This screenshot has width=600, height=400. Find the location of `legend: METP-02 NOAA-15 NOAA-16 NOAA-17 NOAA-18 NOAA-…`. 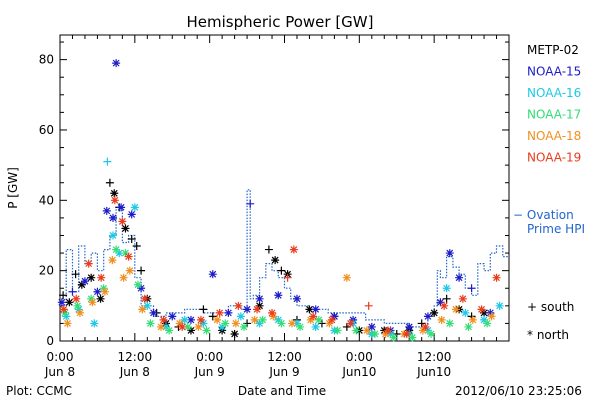

legend: METP-02 NOAA-15 NOAA-16 NOAA-17 NOAA-18 NOAA-… is located at coordinates (549, 192).